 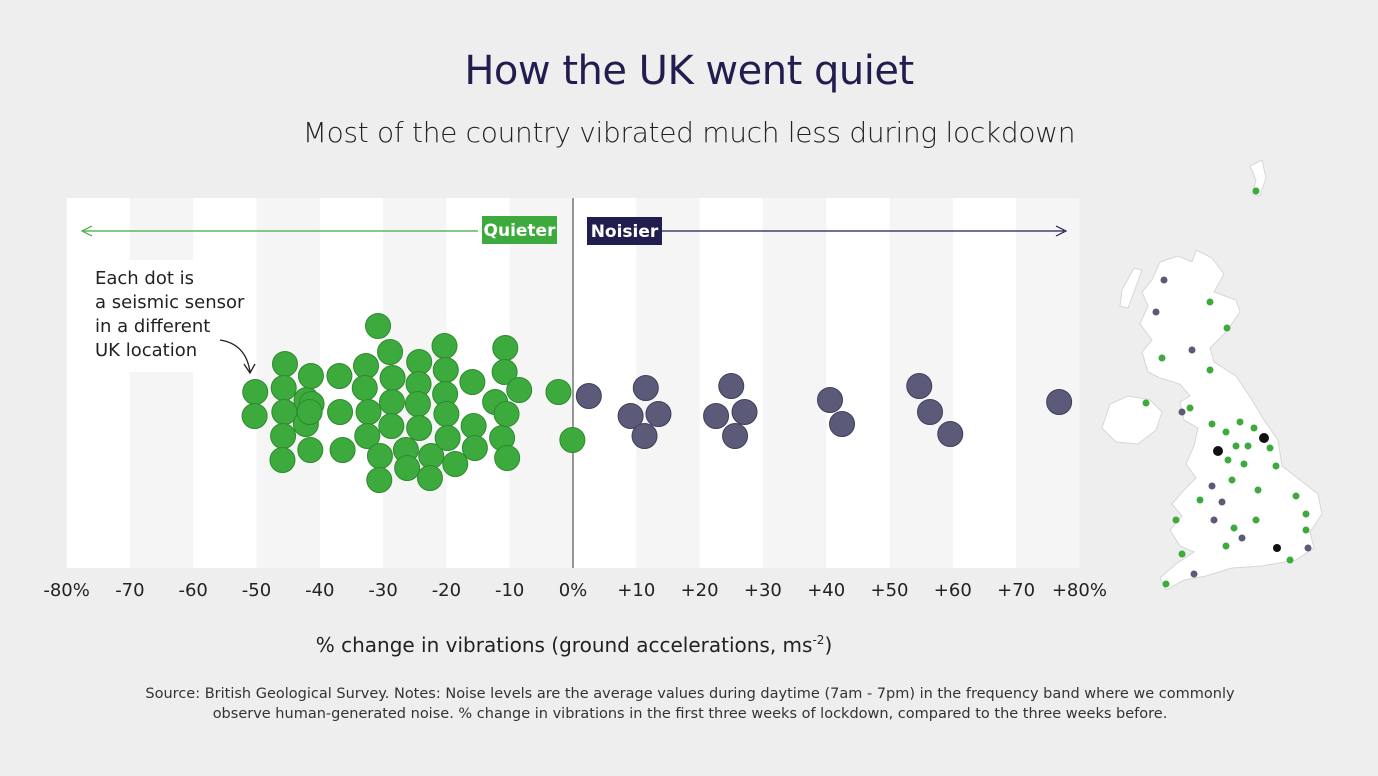 I want to click on quieter-label: Quieter, so click(x=520, y=231).